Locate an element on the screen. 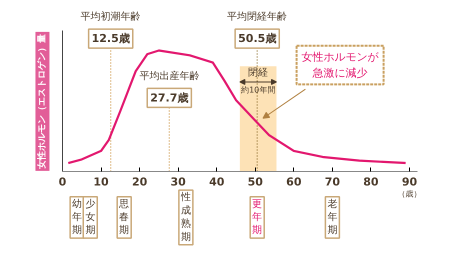  annotation: 平均出産年齢 is located at coordinates (169, 76).